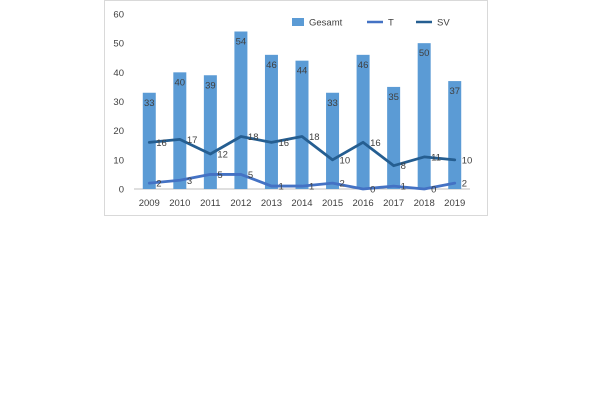 The width and height of the screenshot is (600, 400). I want to click on data-label-t: 3, so click(189, 181).